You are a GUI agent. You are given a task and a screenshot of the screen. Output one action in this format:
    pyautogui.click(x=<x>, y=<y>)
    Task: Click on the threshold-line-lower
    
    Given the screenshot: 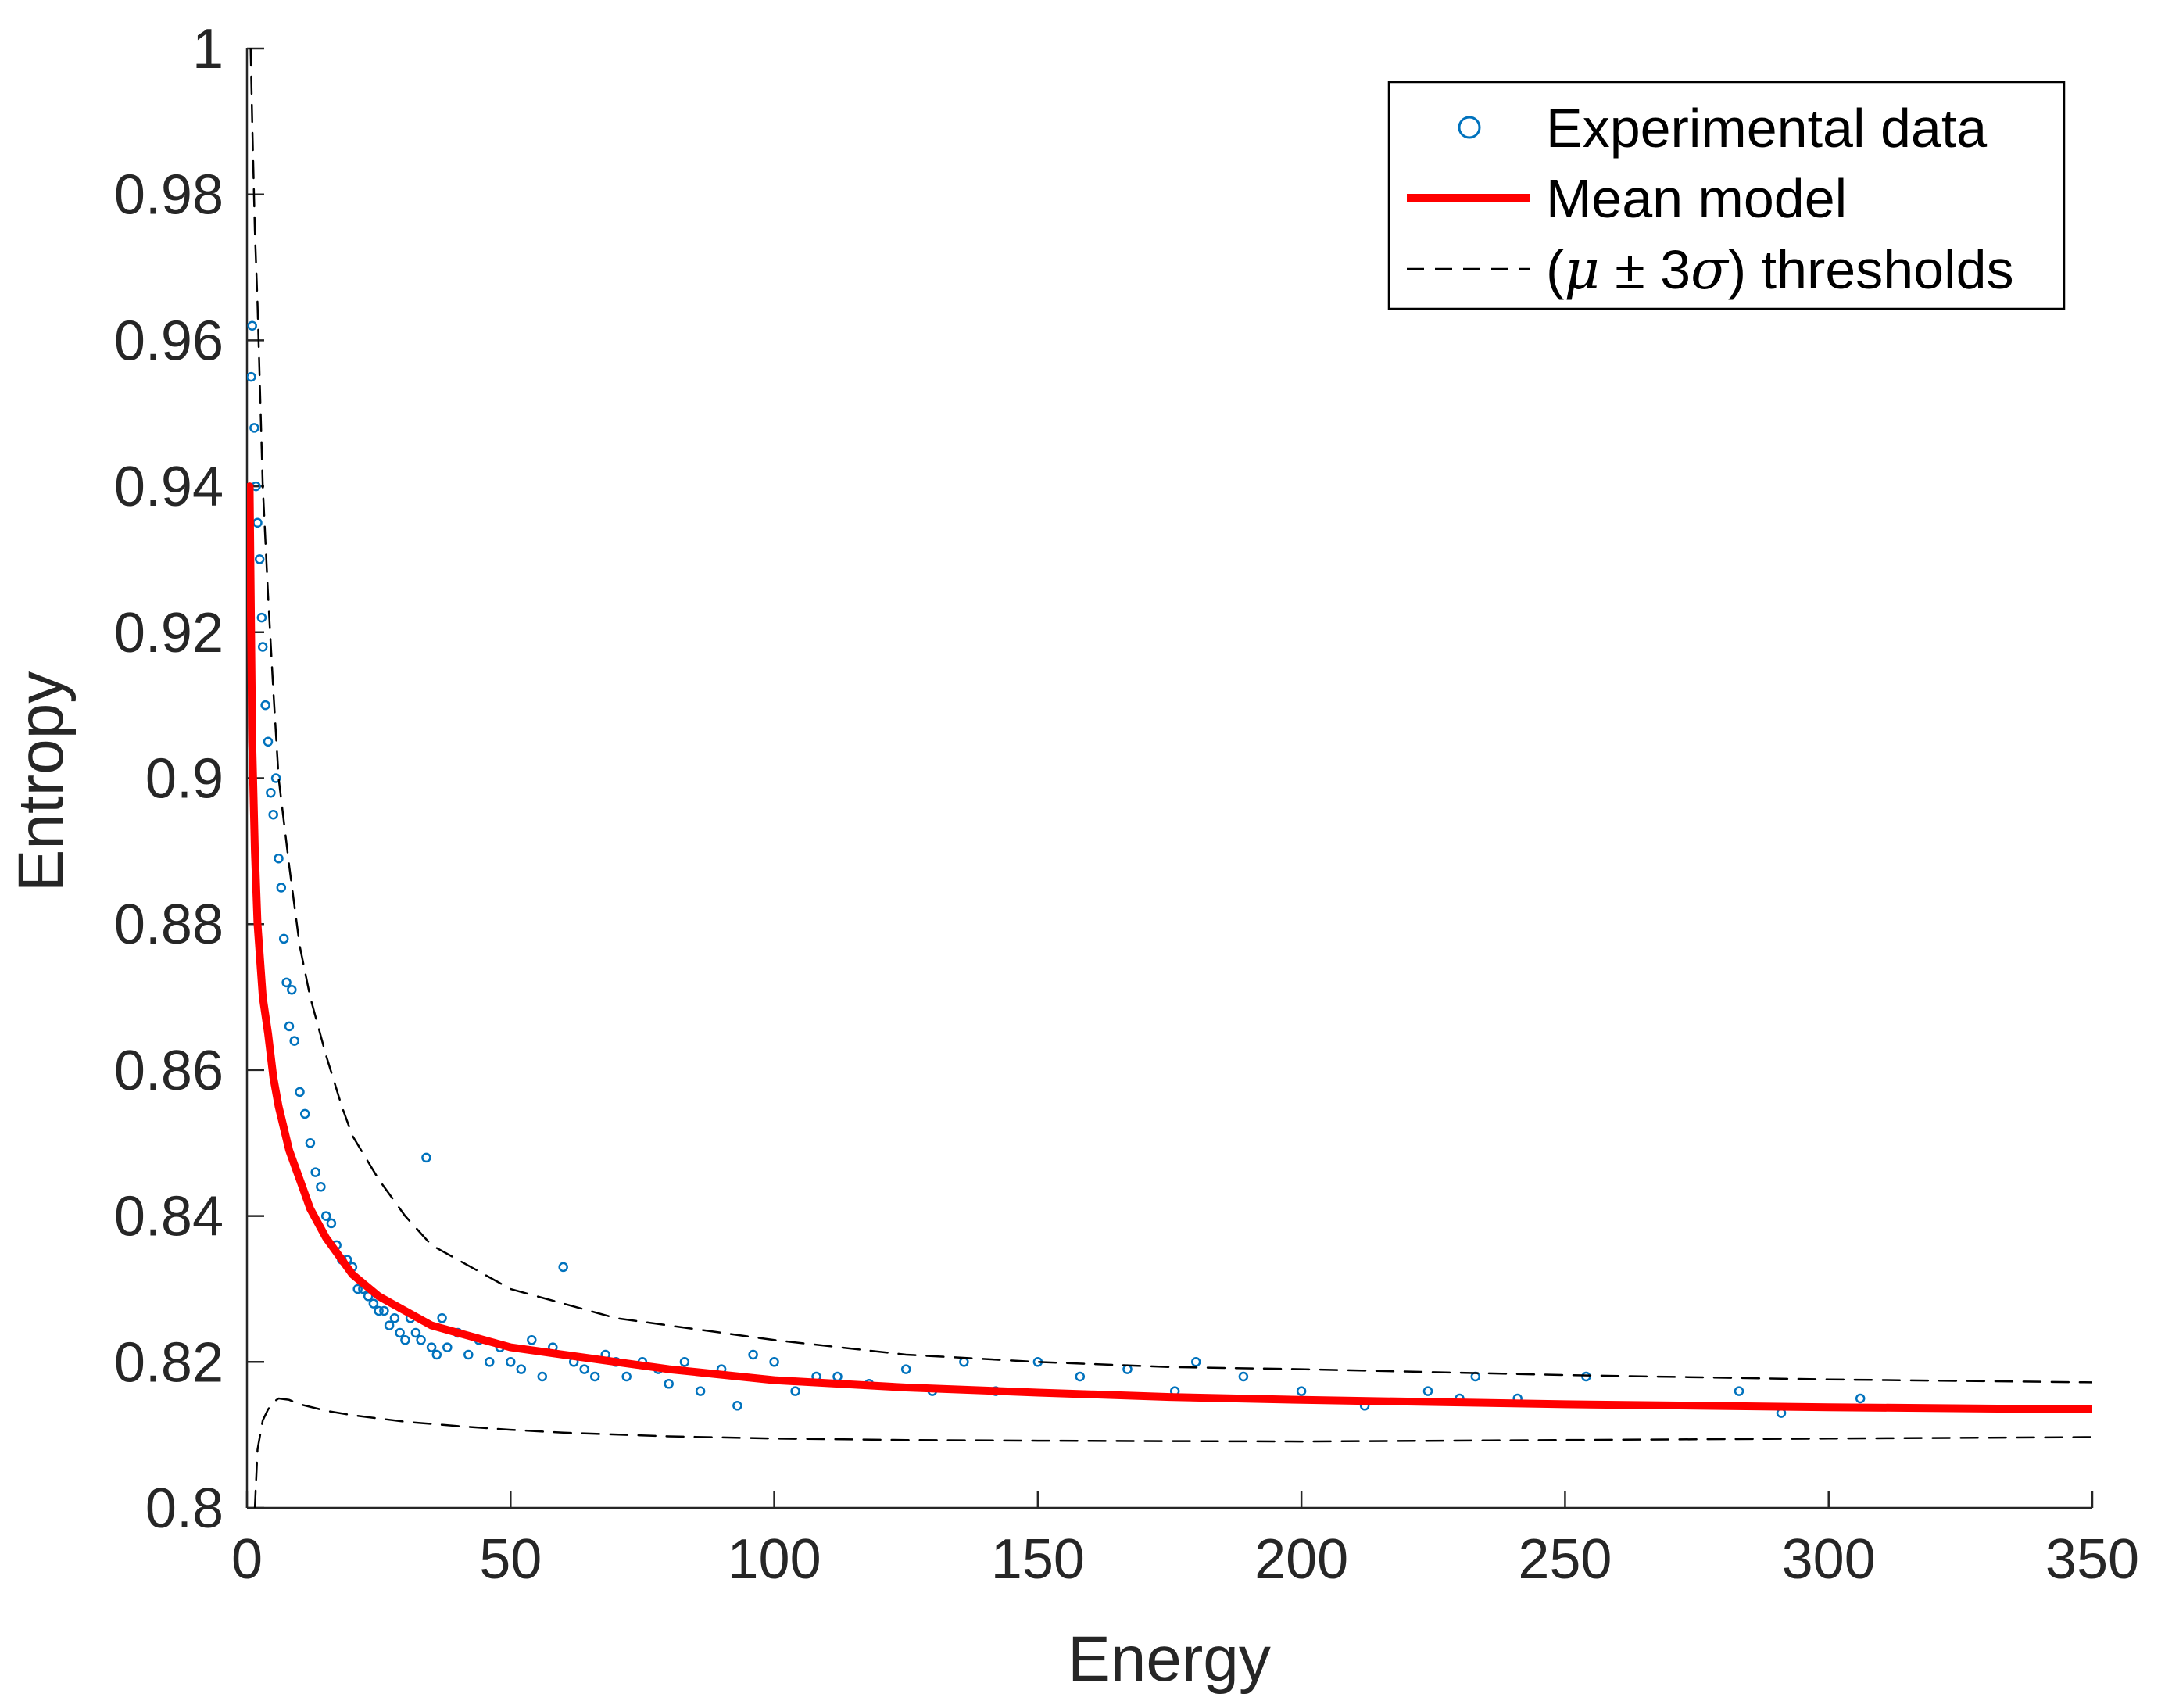 What is the action you would take?
    pyautogui.click(x=1172, y=1452)
    